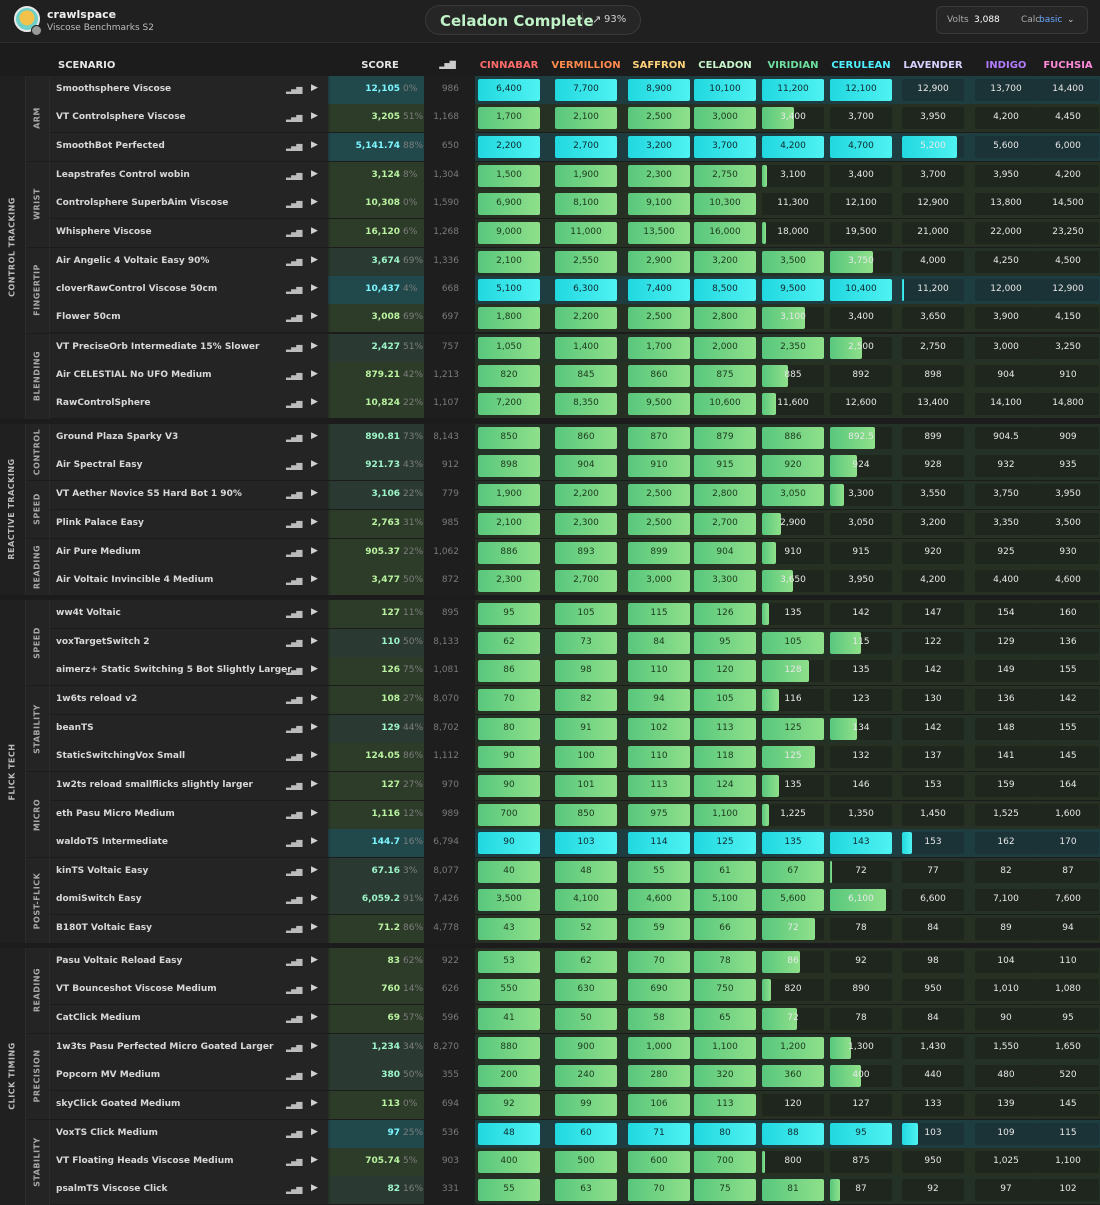 The width and height of the screenshot is (1100, 1205). What do you see at coordinates (189, 581) in the screenshot?
I see `scenario-cell: Air Voltaic Invincible 4 Medium ▂▄▆ ▶` at bounding box center [189, 581].